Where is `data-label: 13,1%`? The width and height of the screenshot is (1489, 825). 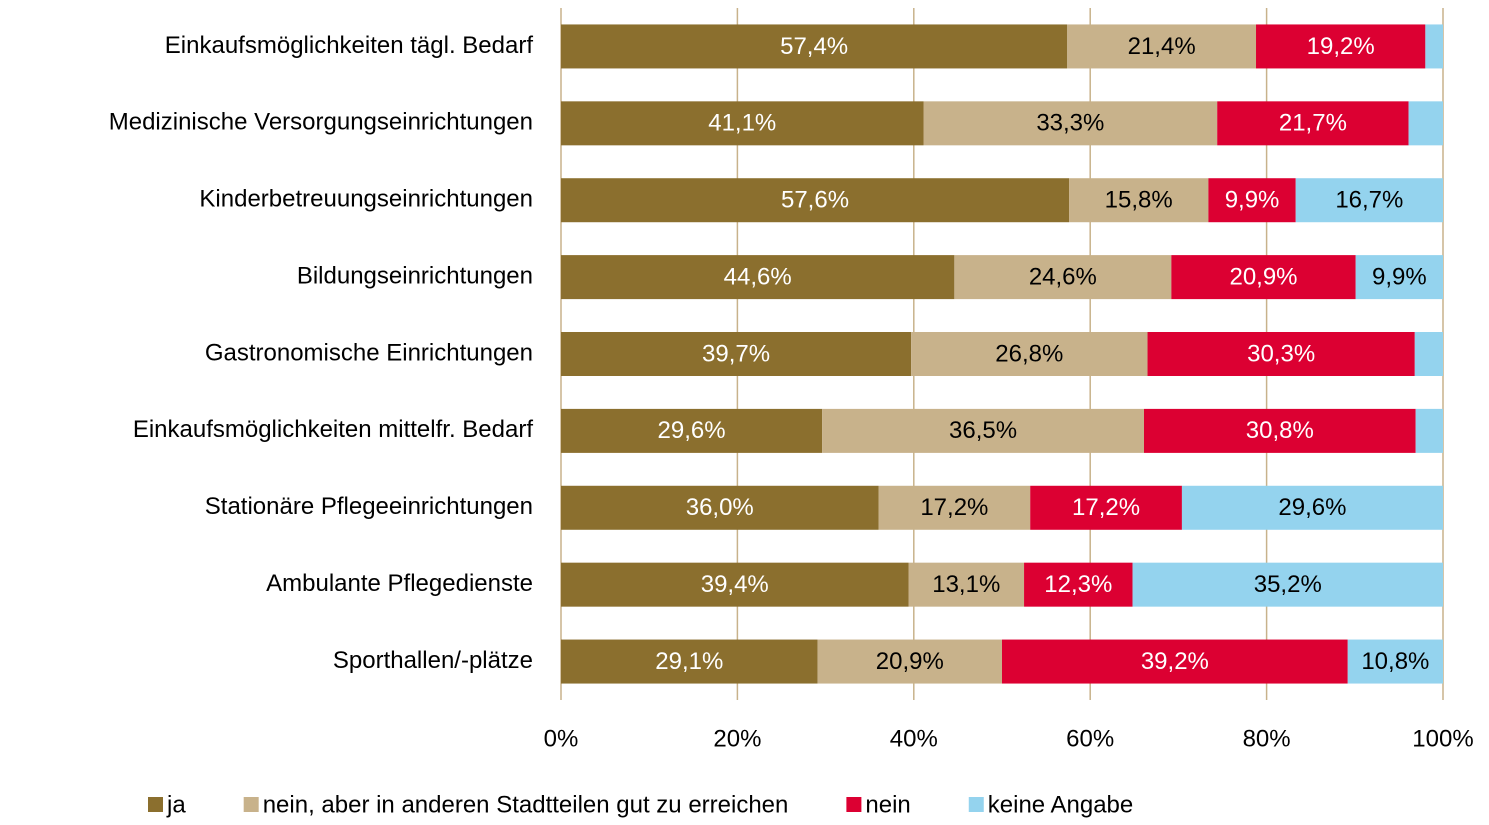 data-label: 13,1% is located at coordinates (966, 584).